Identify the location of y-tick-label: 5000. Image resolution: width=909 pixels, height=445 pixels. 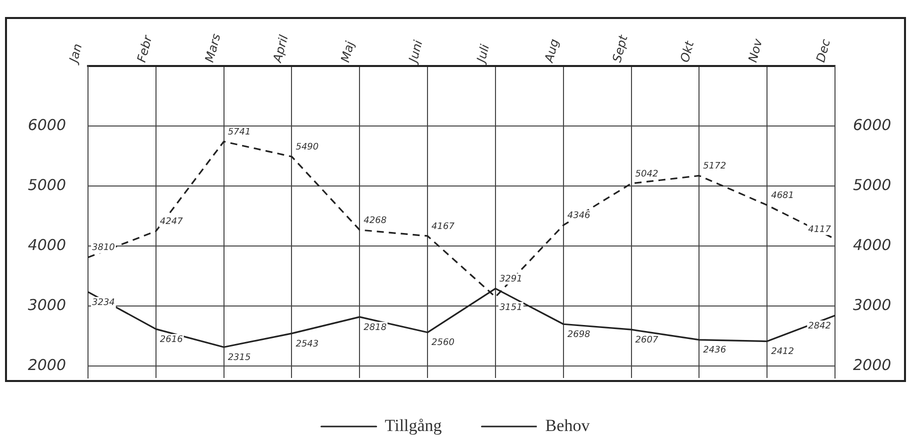
(47, 185).